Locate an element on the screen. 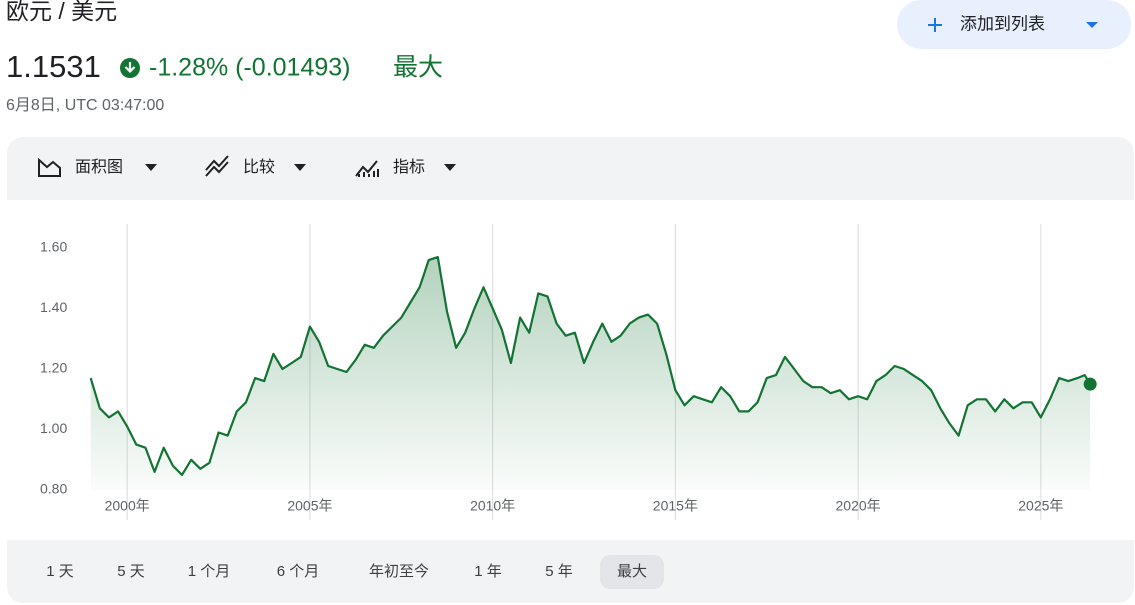  compare-icon is located at coordinates (217, 166).